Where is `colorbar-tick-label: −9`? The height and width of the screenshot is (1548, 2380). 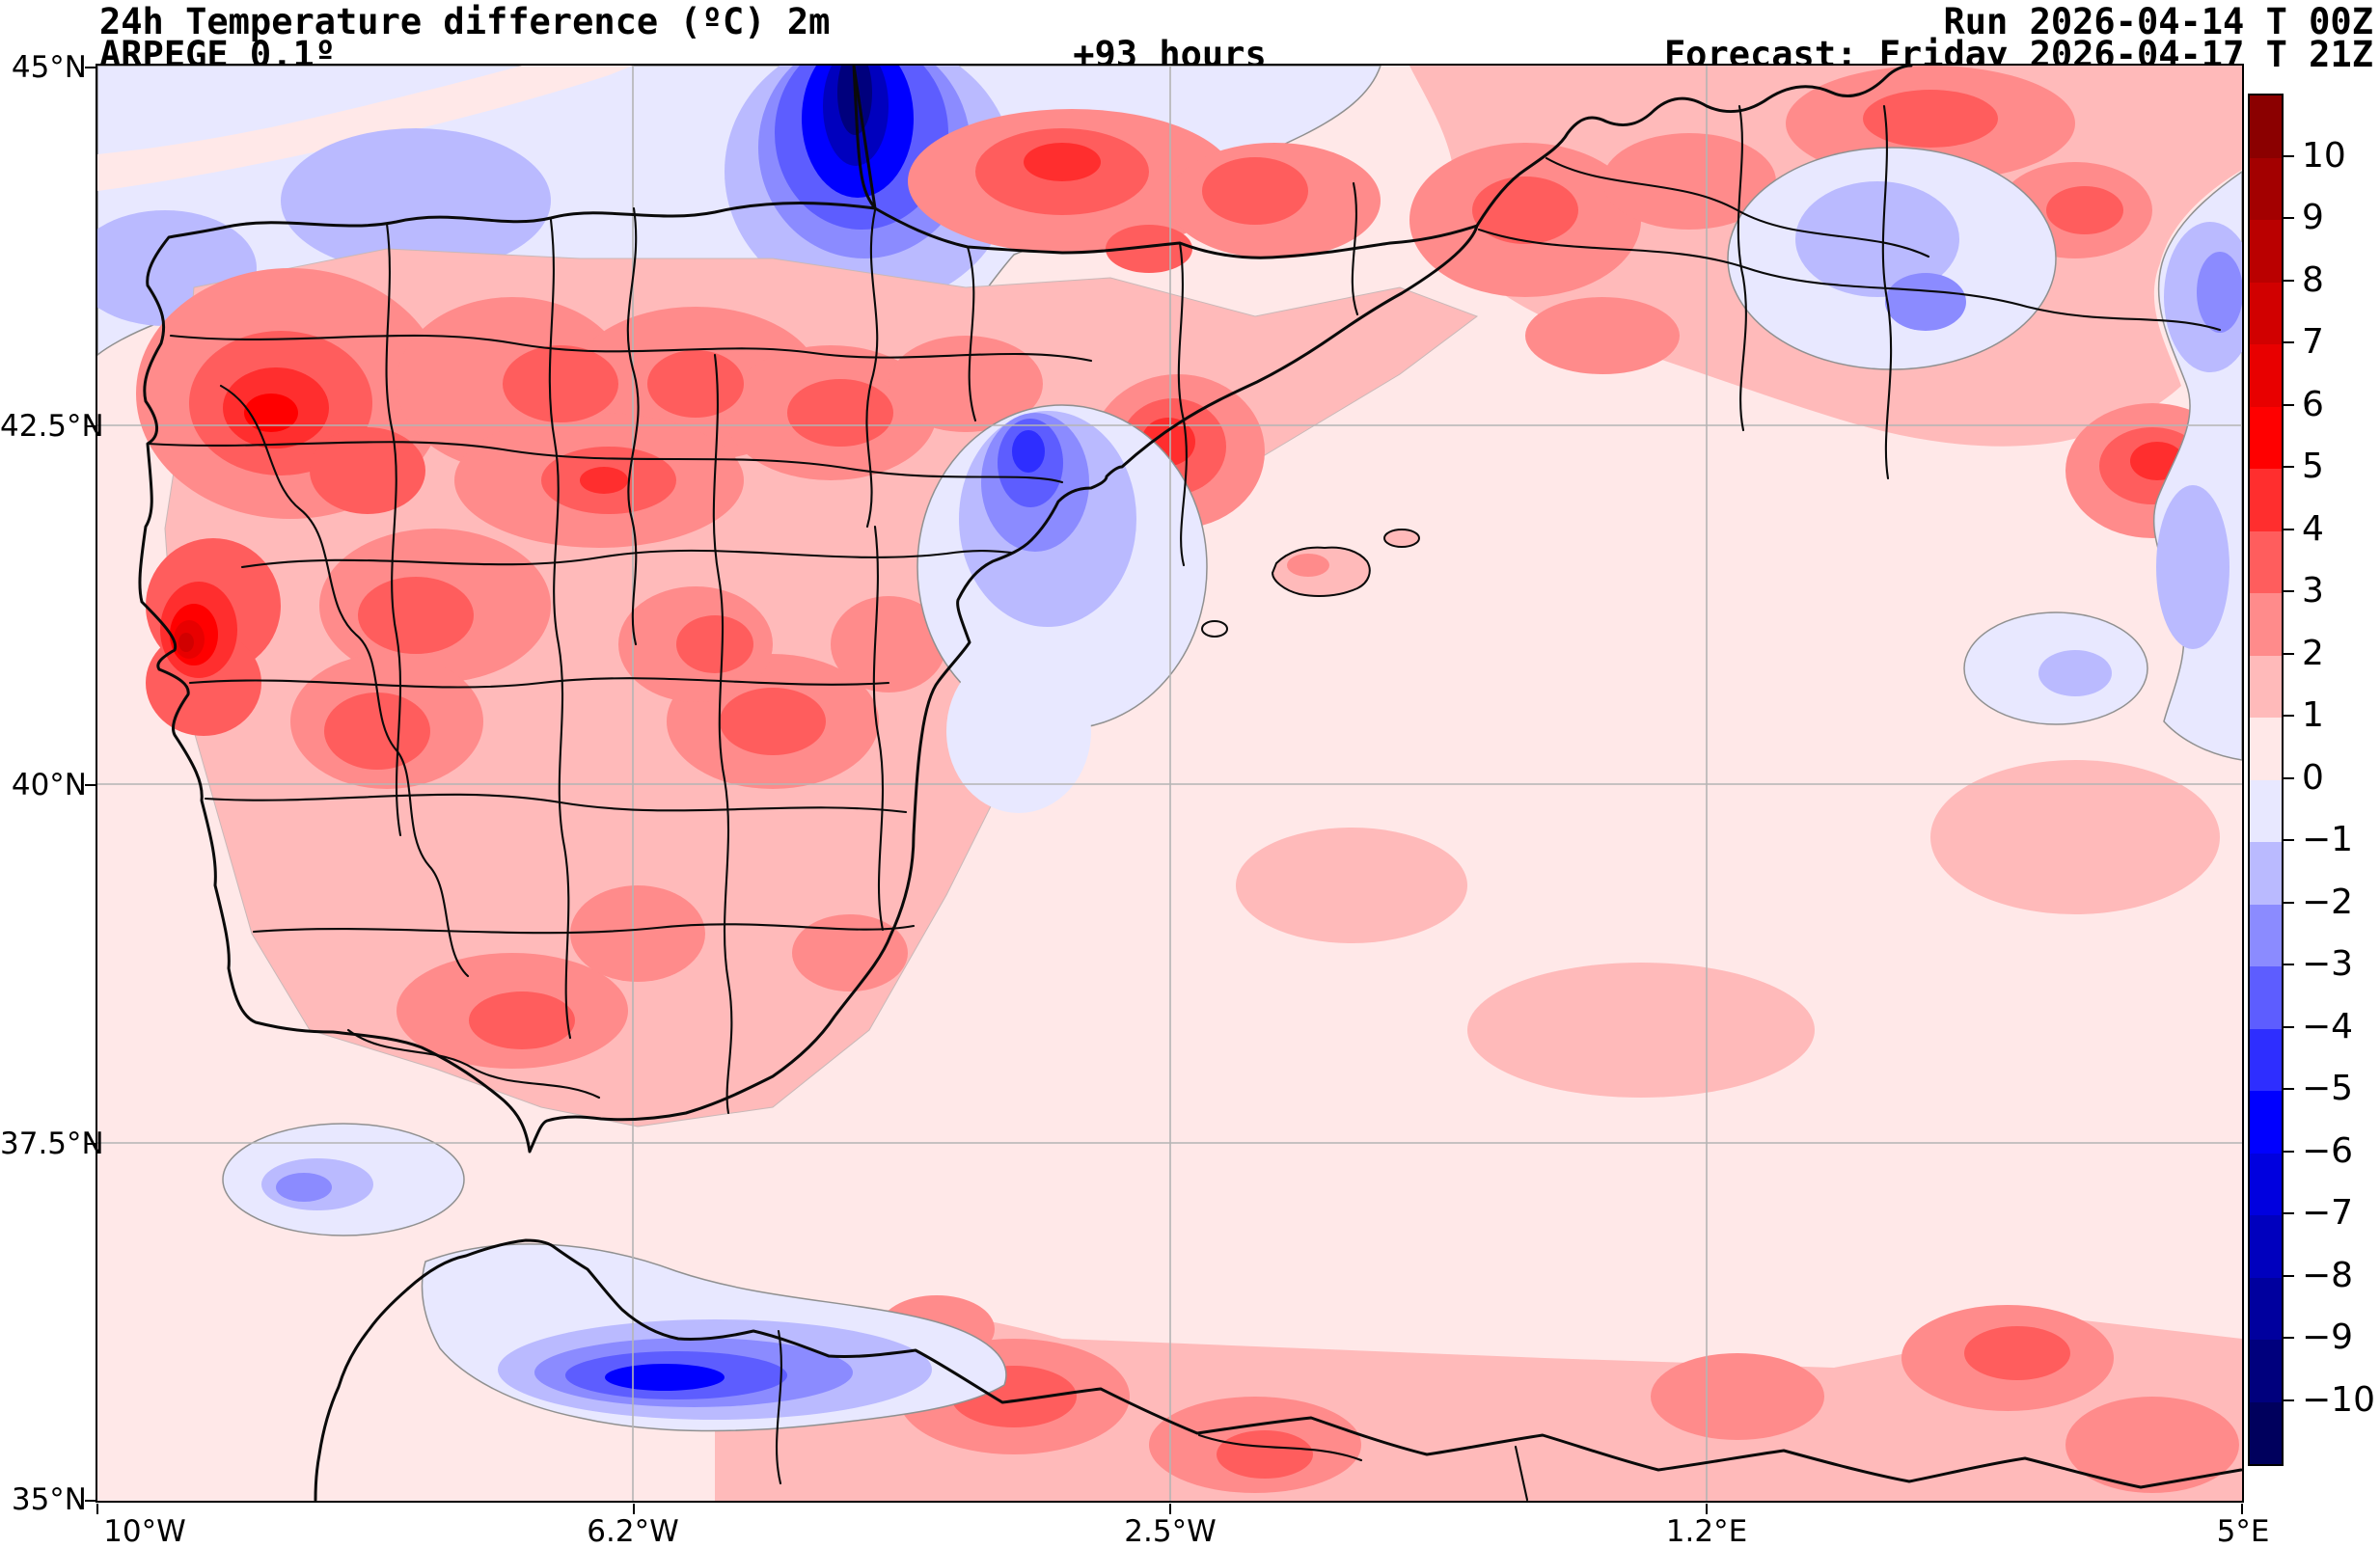 colorbar-tick-label: −9 is located at coordinates (2328, 1337).